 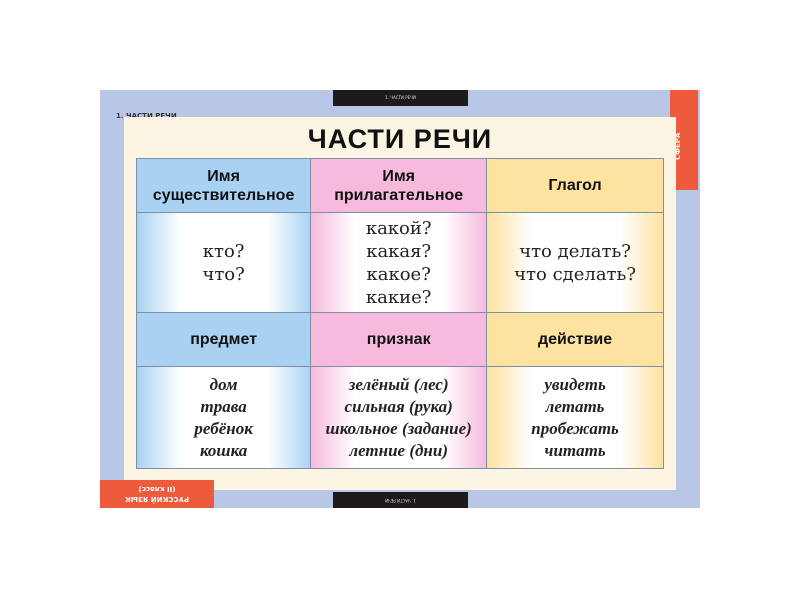 I want to click on cell-line: что сделать?, so click(x=575, y=274).